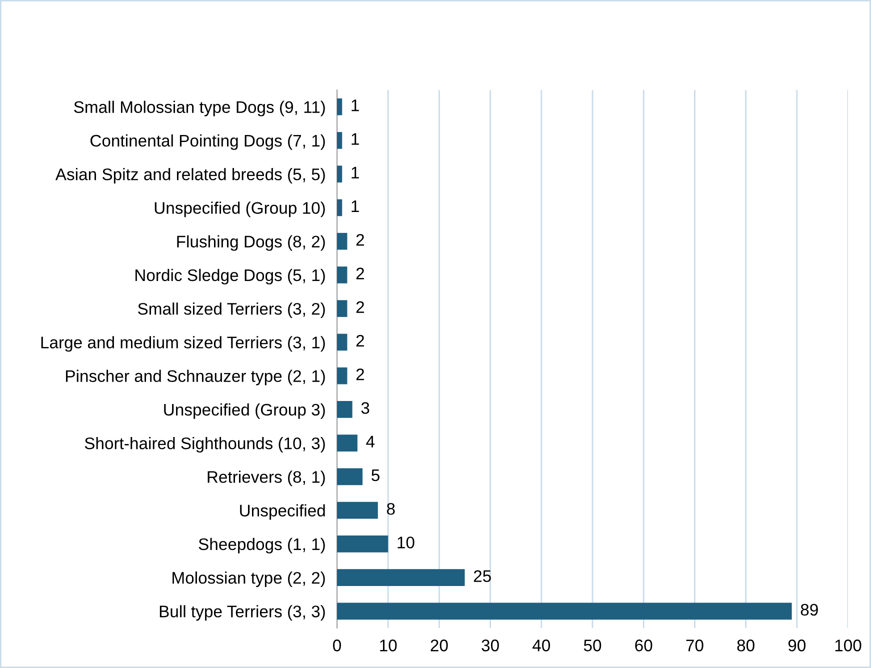 The width and height of the screenshot is (871, 668). What do you see at coordinates (643, 646) in the screenshot?
I see `x-tick-label: 60` at bounding box center [643, 646].